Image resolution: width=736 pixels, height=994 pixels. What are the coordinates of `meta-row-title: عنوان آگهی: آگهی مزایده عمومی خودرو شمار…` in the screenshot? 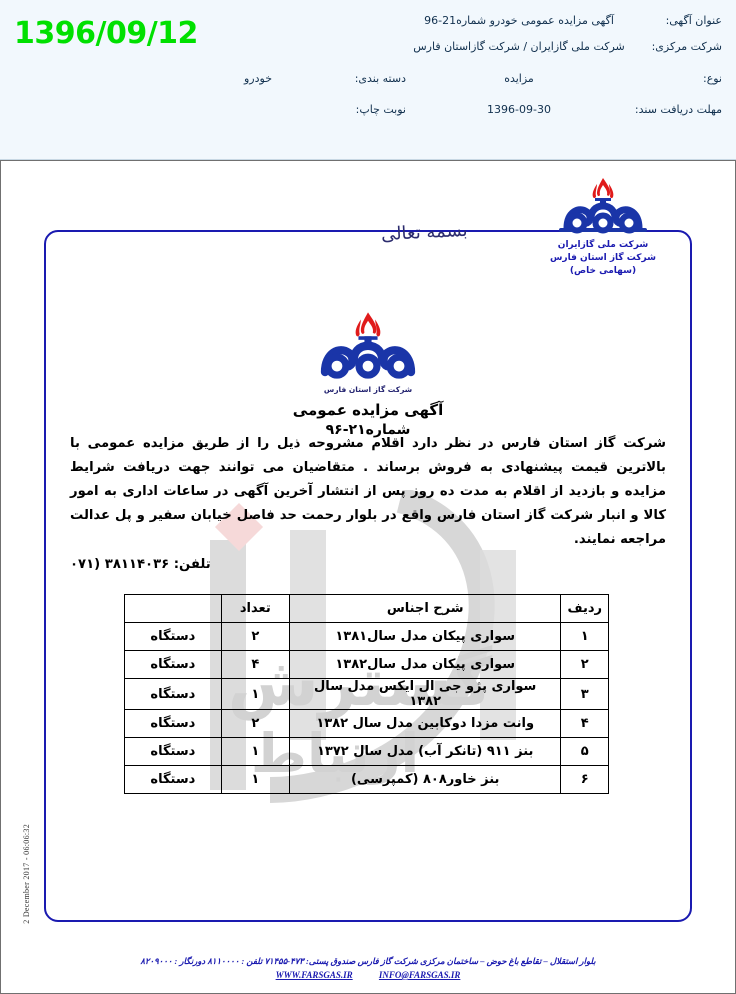 It's located at (563, 20).